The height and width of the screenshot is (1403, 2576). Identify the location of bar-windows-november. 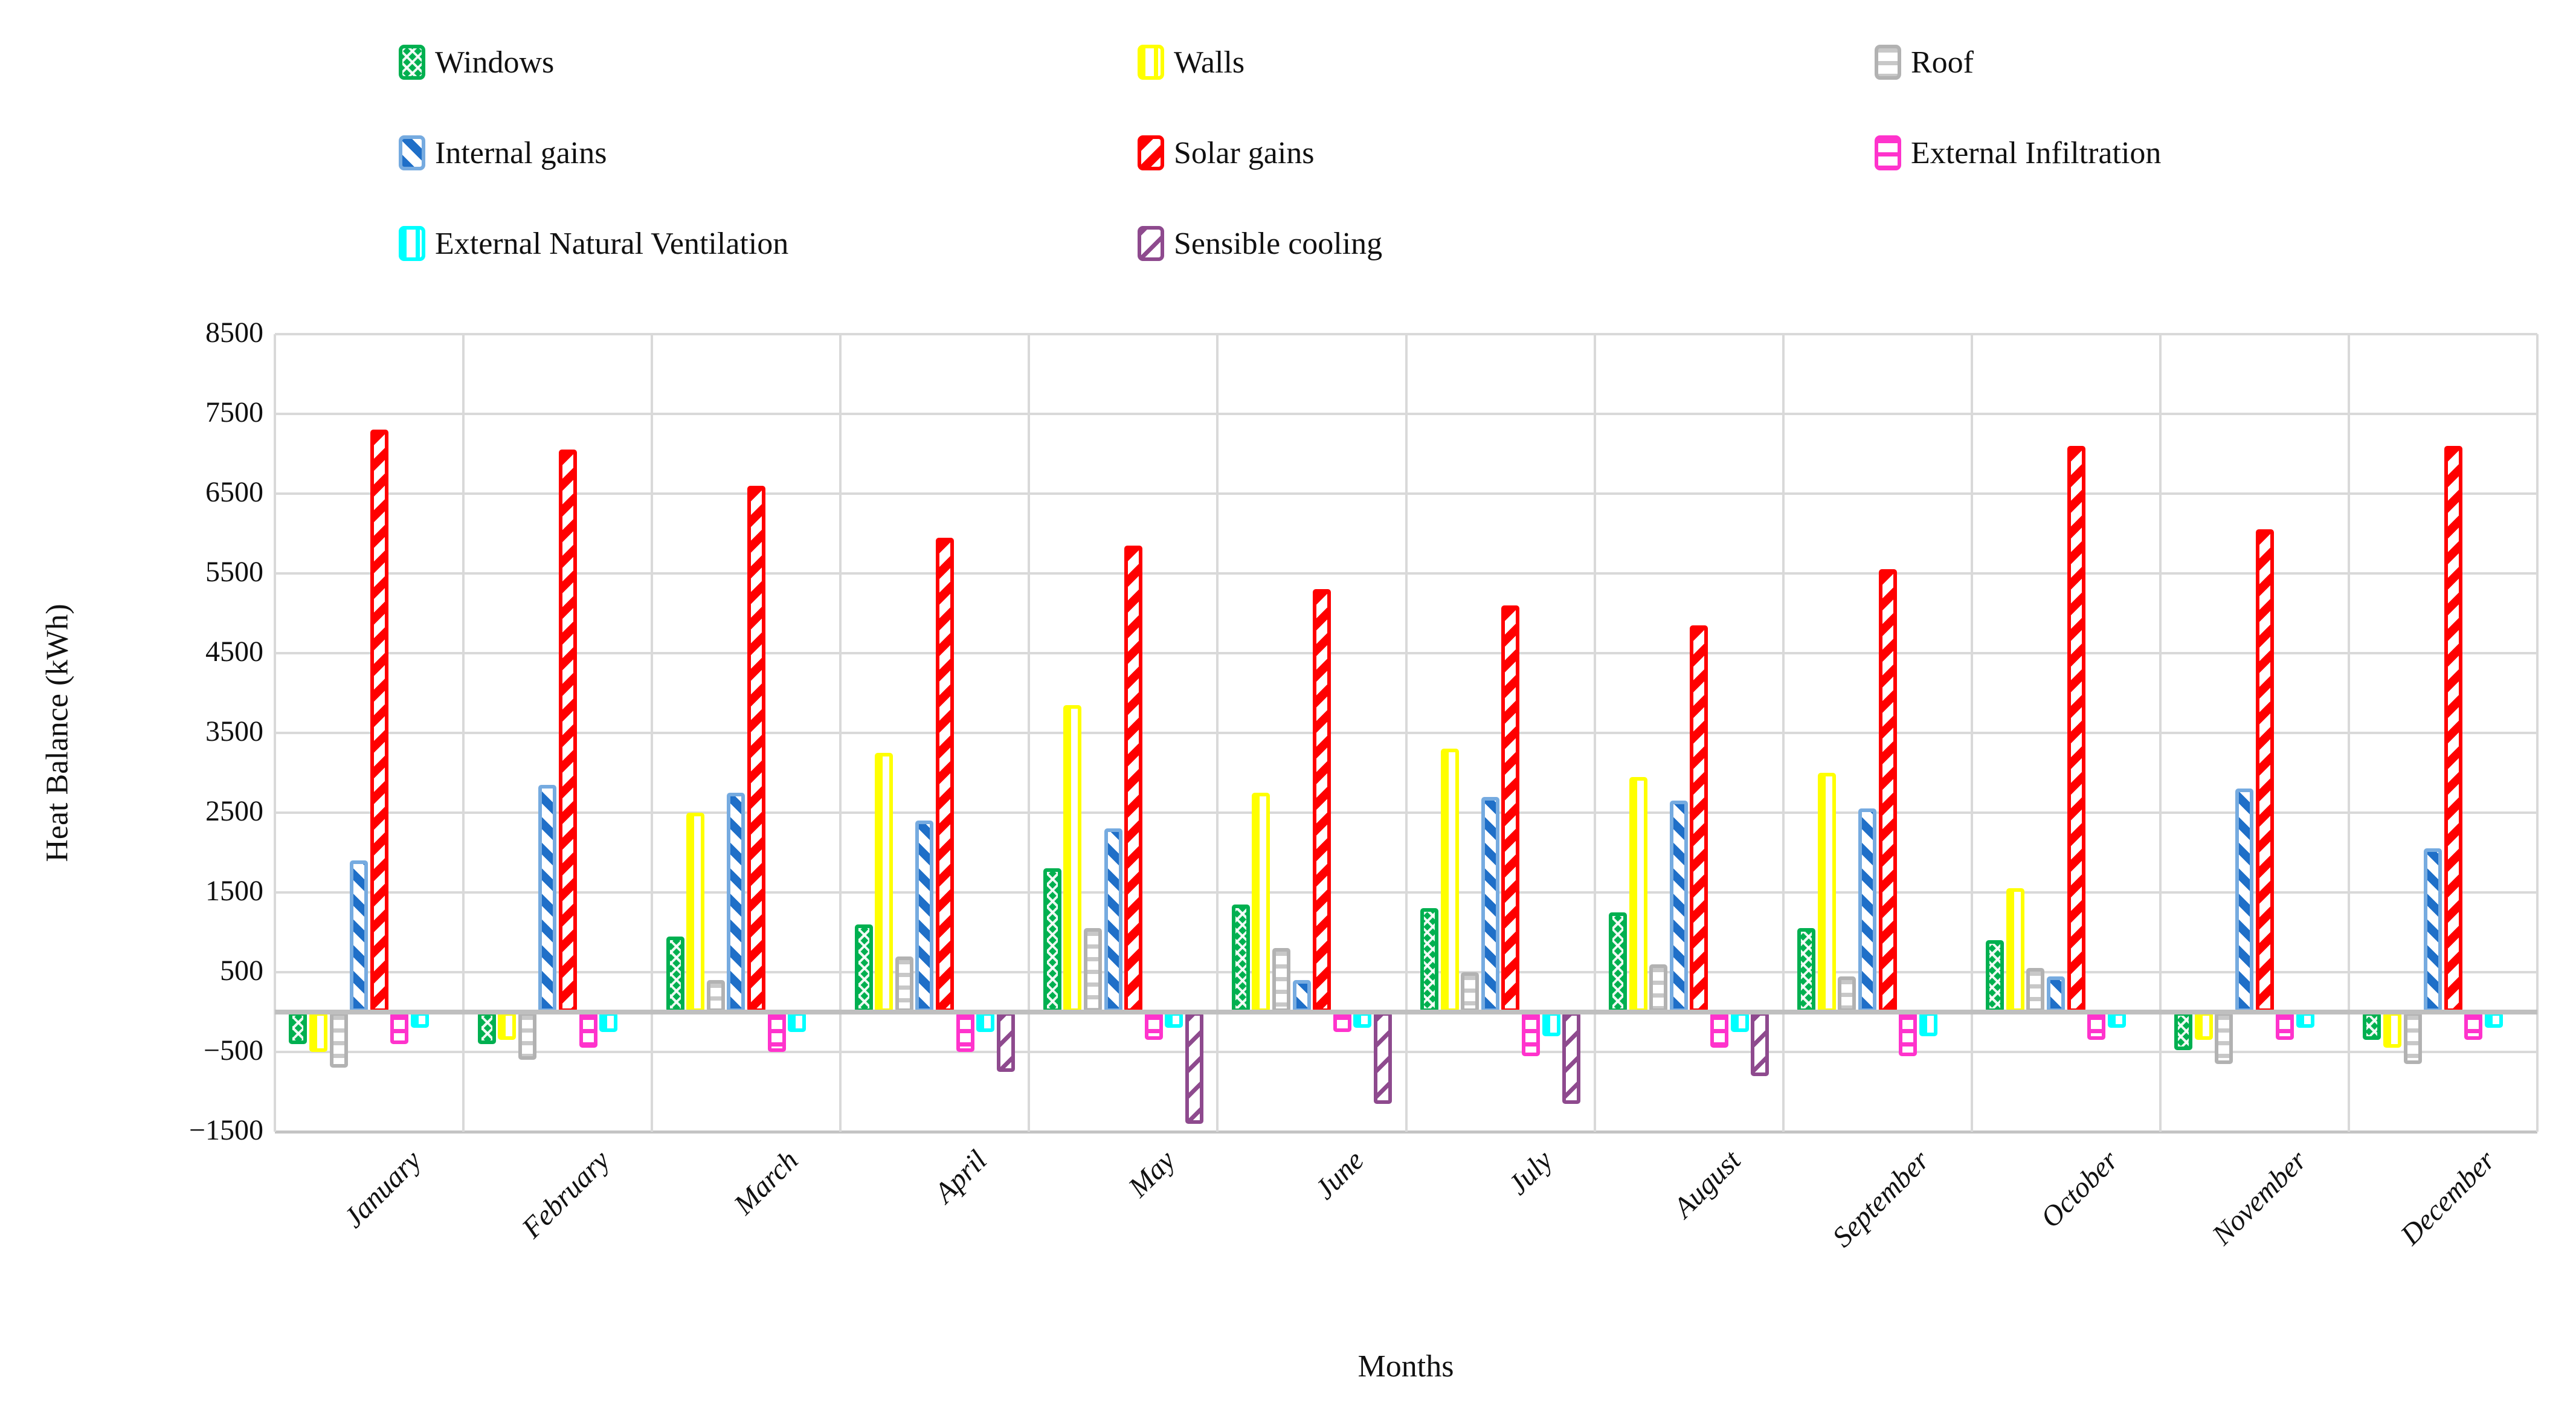
(2183, 1031).